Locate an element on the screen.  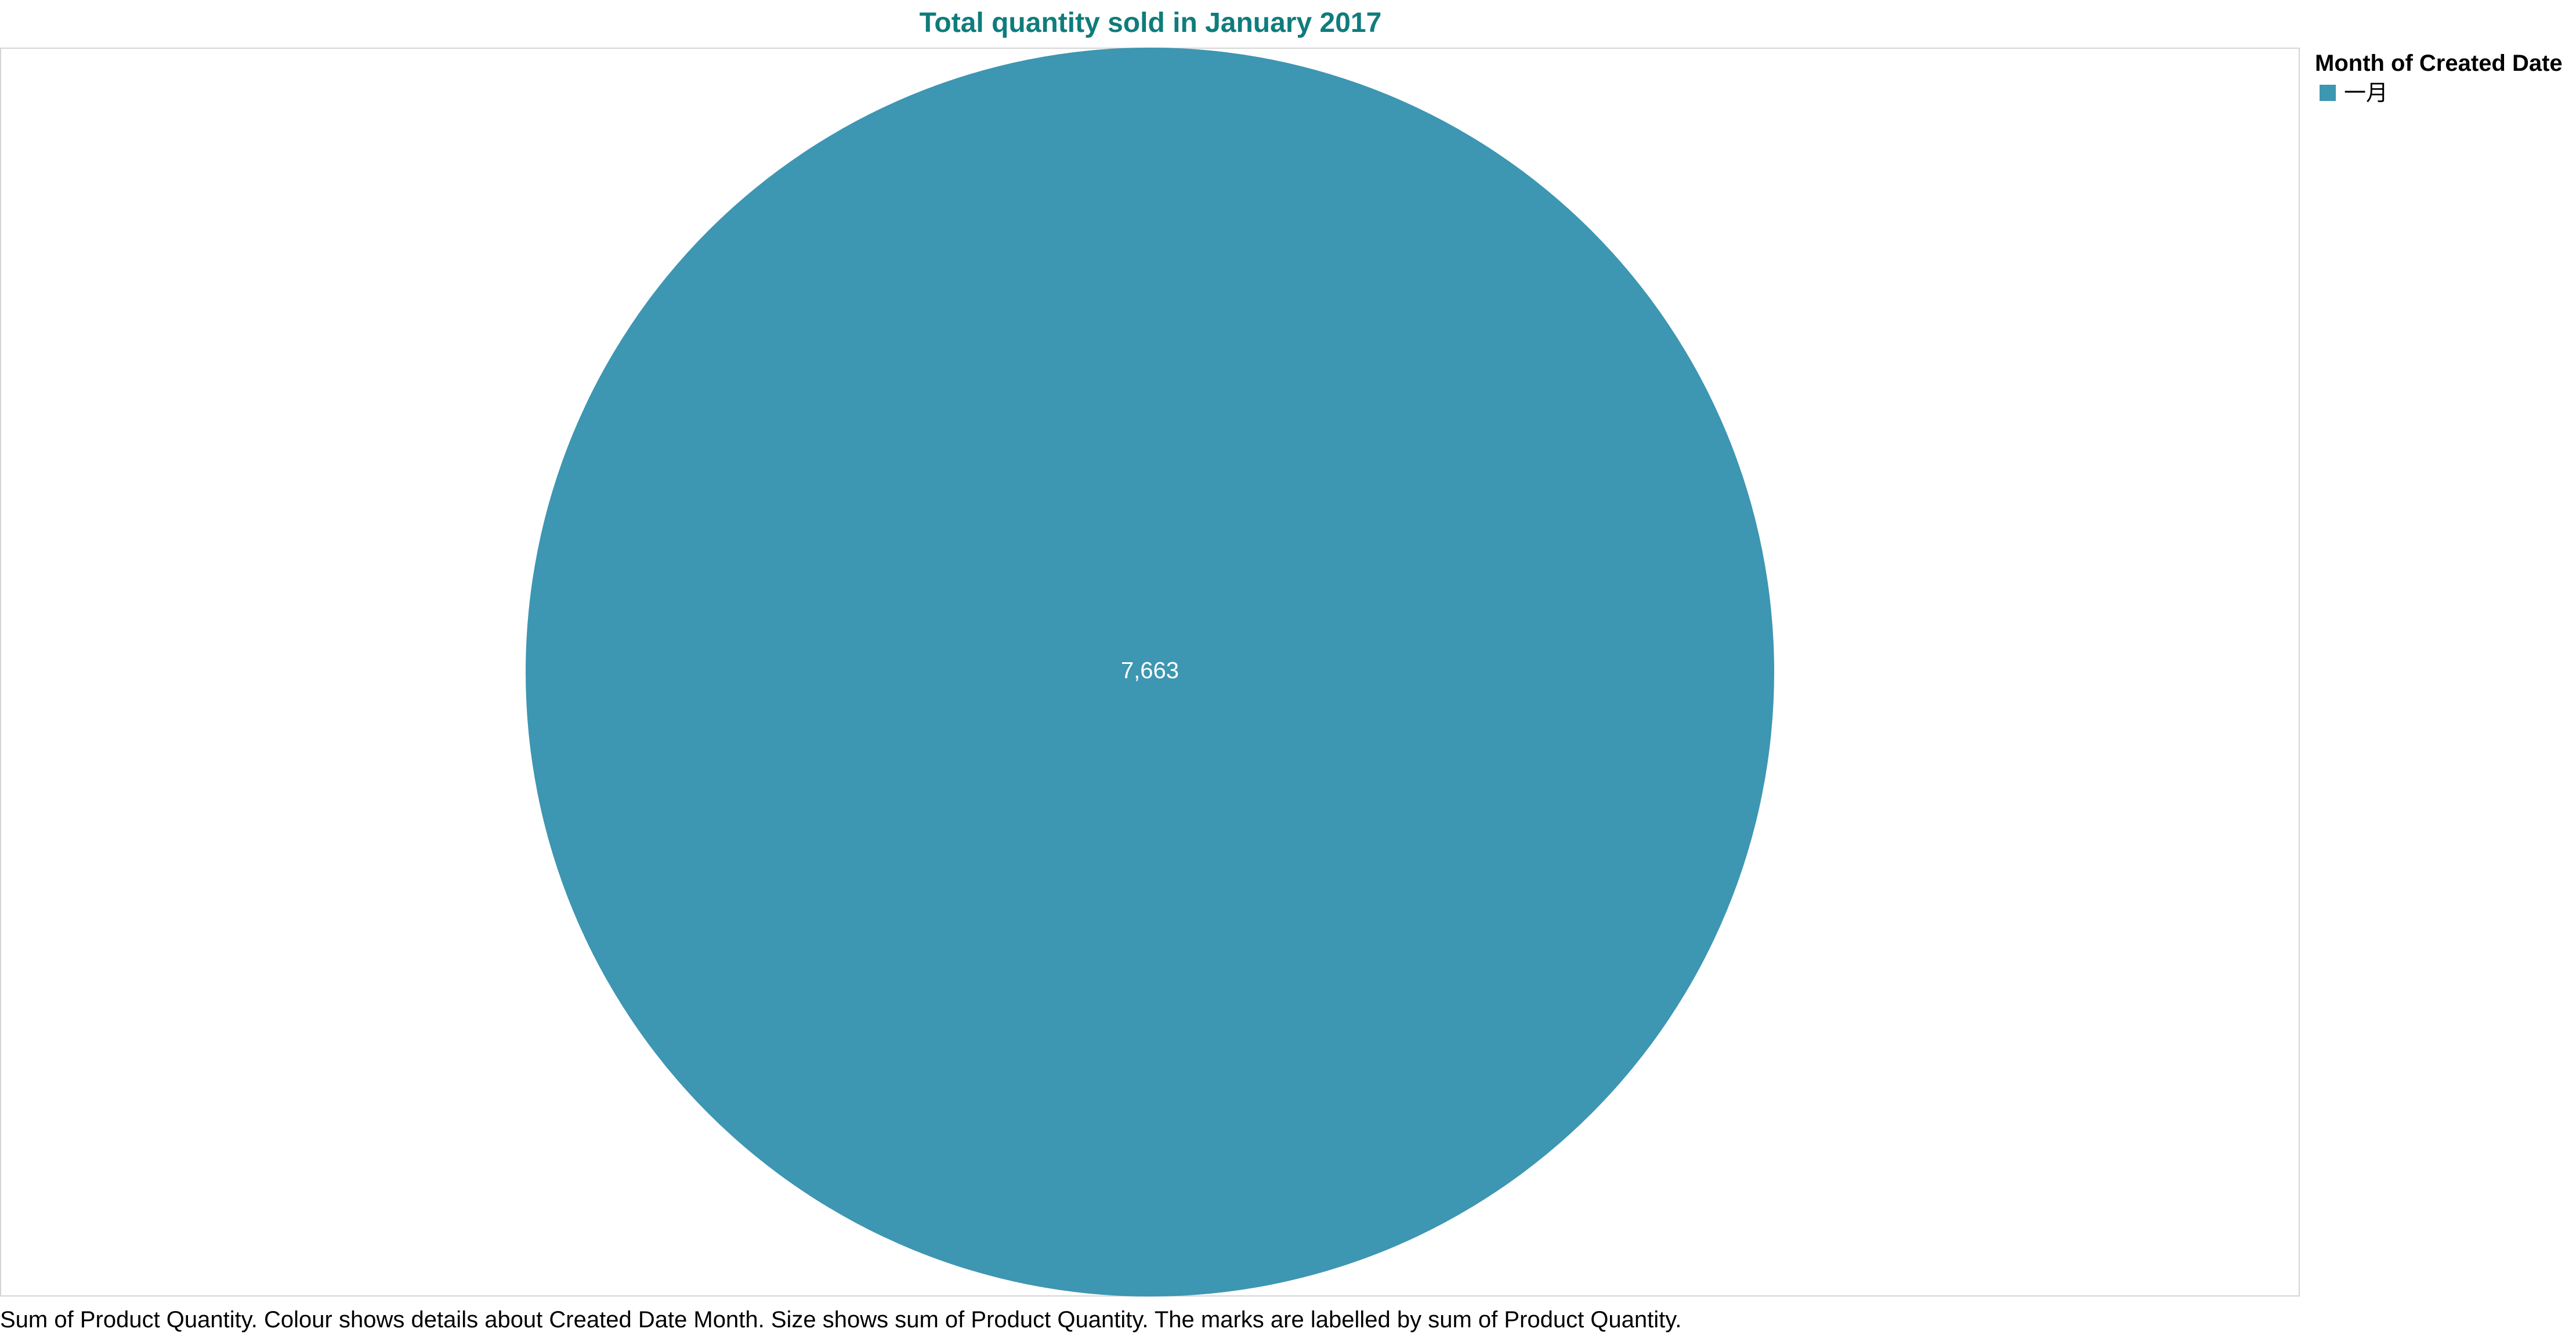
legend-item: 一月 is located at coordinates (2444, 93).